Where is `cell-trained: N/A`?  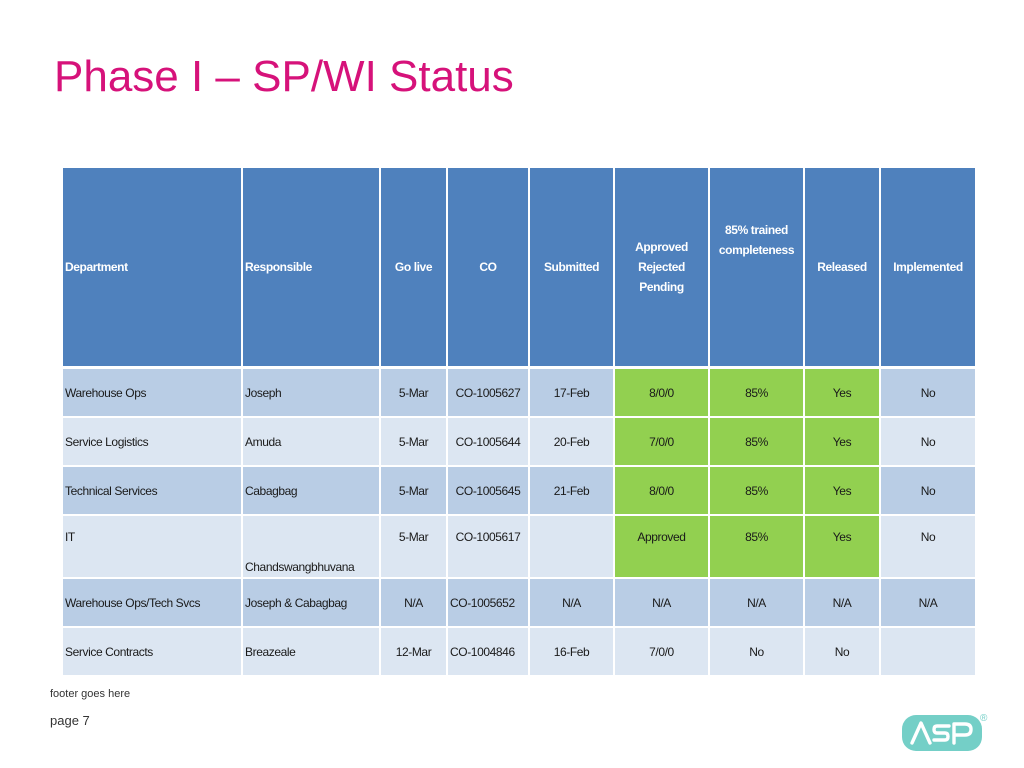 cell-trained: N/A is located at coordinates (756, 603).